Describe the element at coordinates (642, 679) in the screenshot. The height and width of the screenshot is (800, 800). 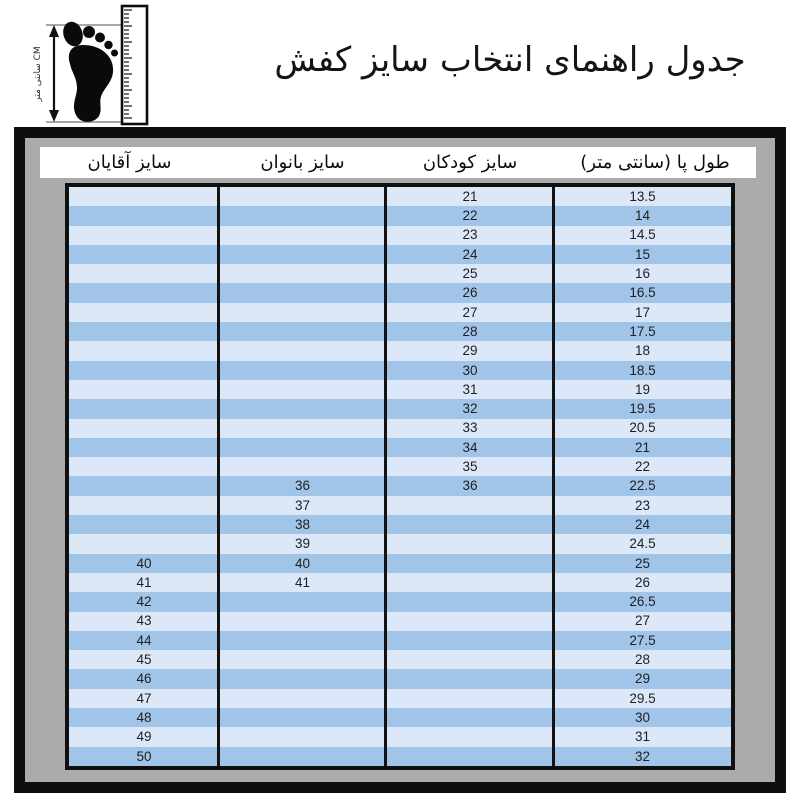
I see `cell-foot_length_cm: 29` at that location.